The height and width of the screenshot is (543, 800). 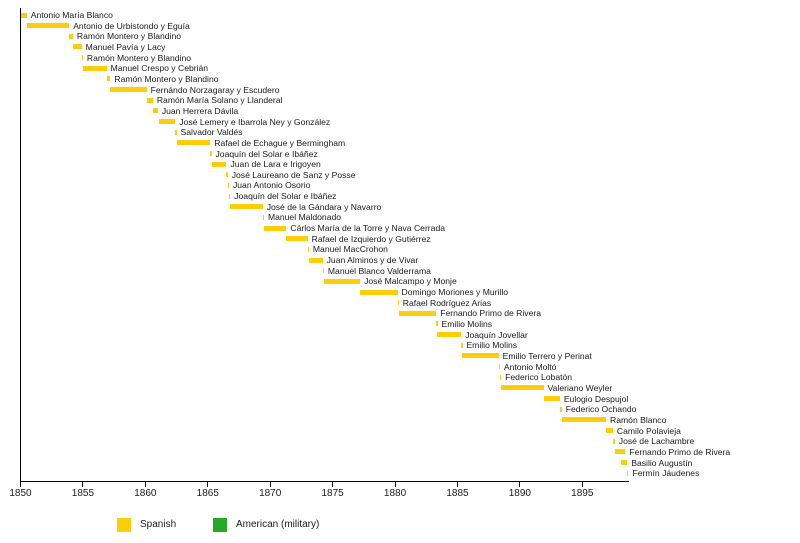 What do you see at coordinates (332, 493) in the screenshot?
I see `axis-tick-label: 1875` at bounding box center [332, 493].